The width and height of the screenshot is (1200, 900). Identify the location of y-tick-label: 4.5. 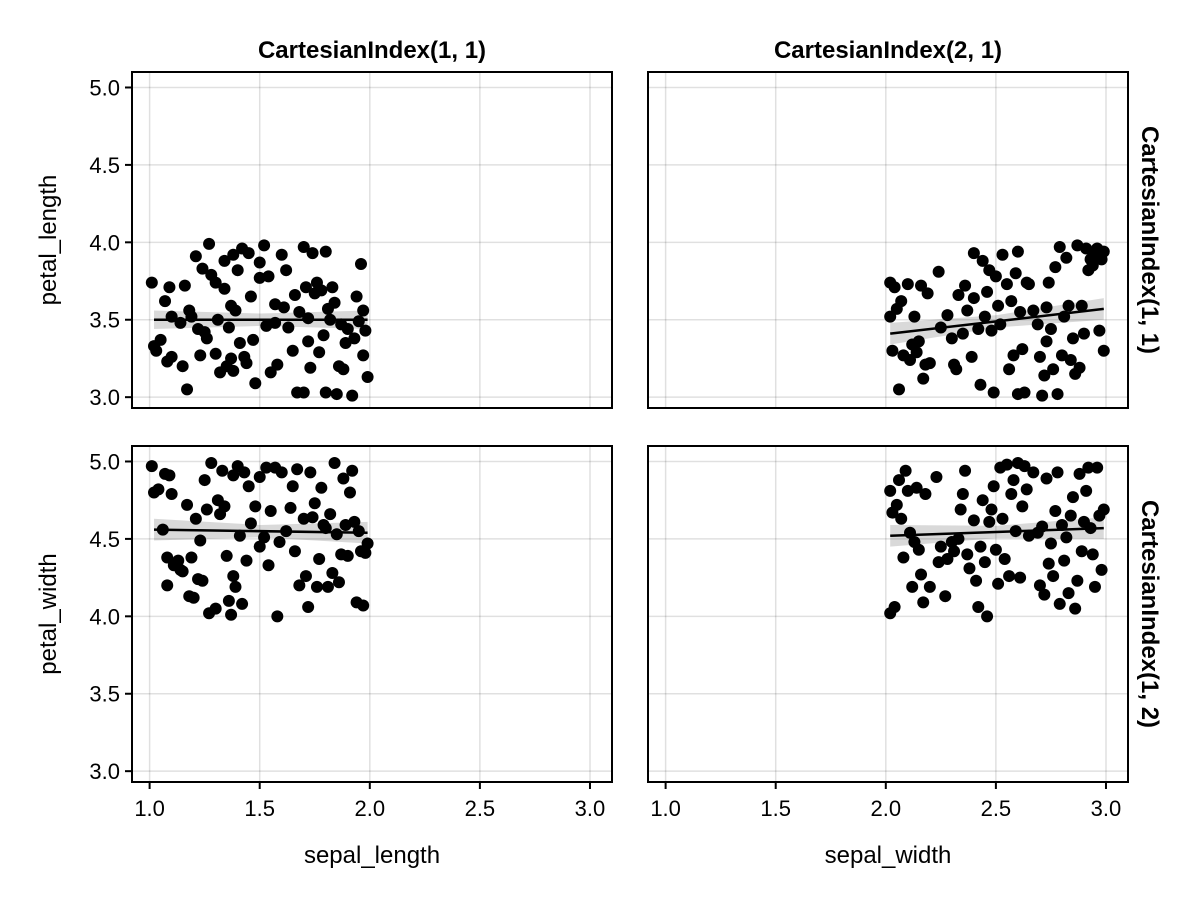
(104, 539).